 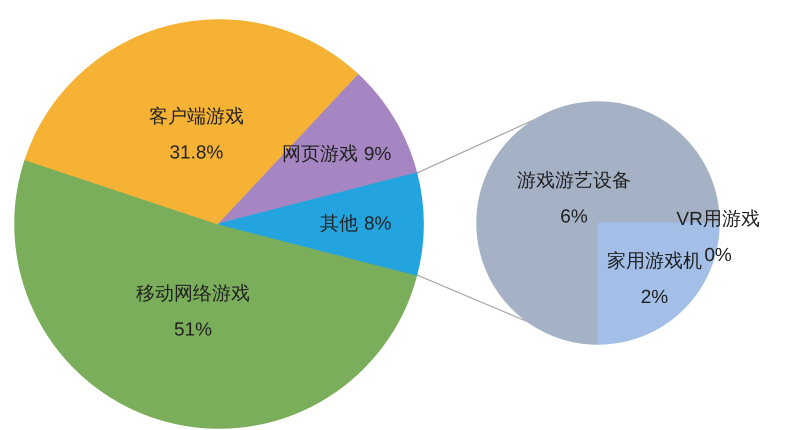 What do you see at coordinates (654, 297) in the screenshot?
I see `data-label: 2%` at bounding box center [654, 297].